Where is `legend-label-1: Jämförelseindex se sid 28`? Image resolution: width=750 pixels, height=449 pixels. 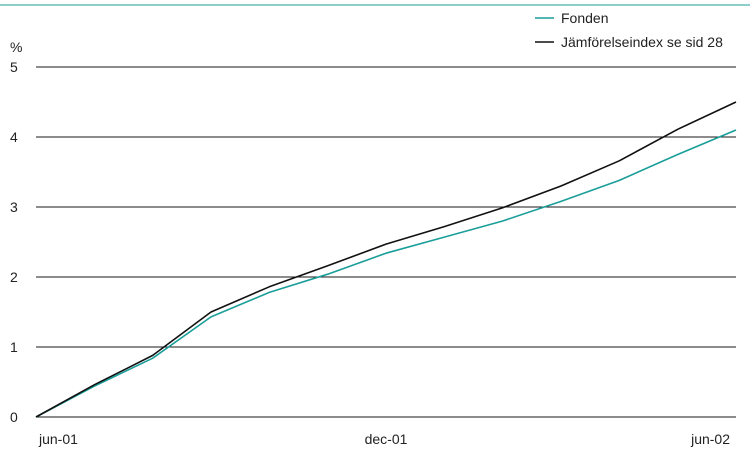 legend-label-1: Jämförelseindex se sid 28 is located at coordinates (642, 42).